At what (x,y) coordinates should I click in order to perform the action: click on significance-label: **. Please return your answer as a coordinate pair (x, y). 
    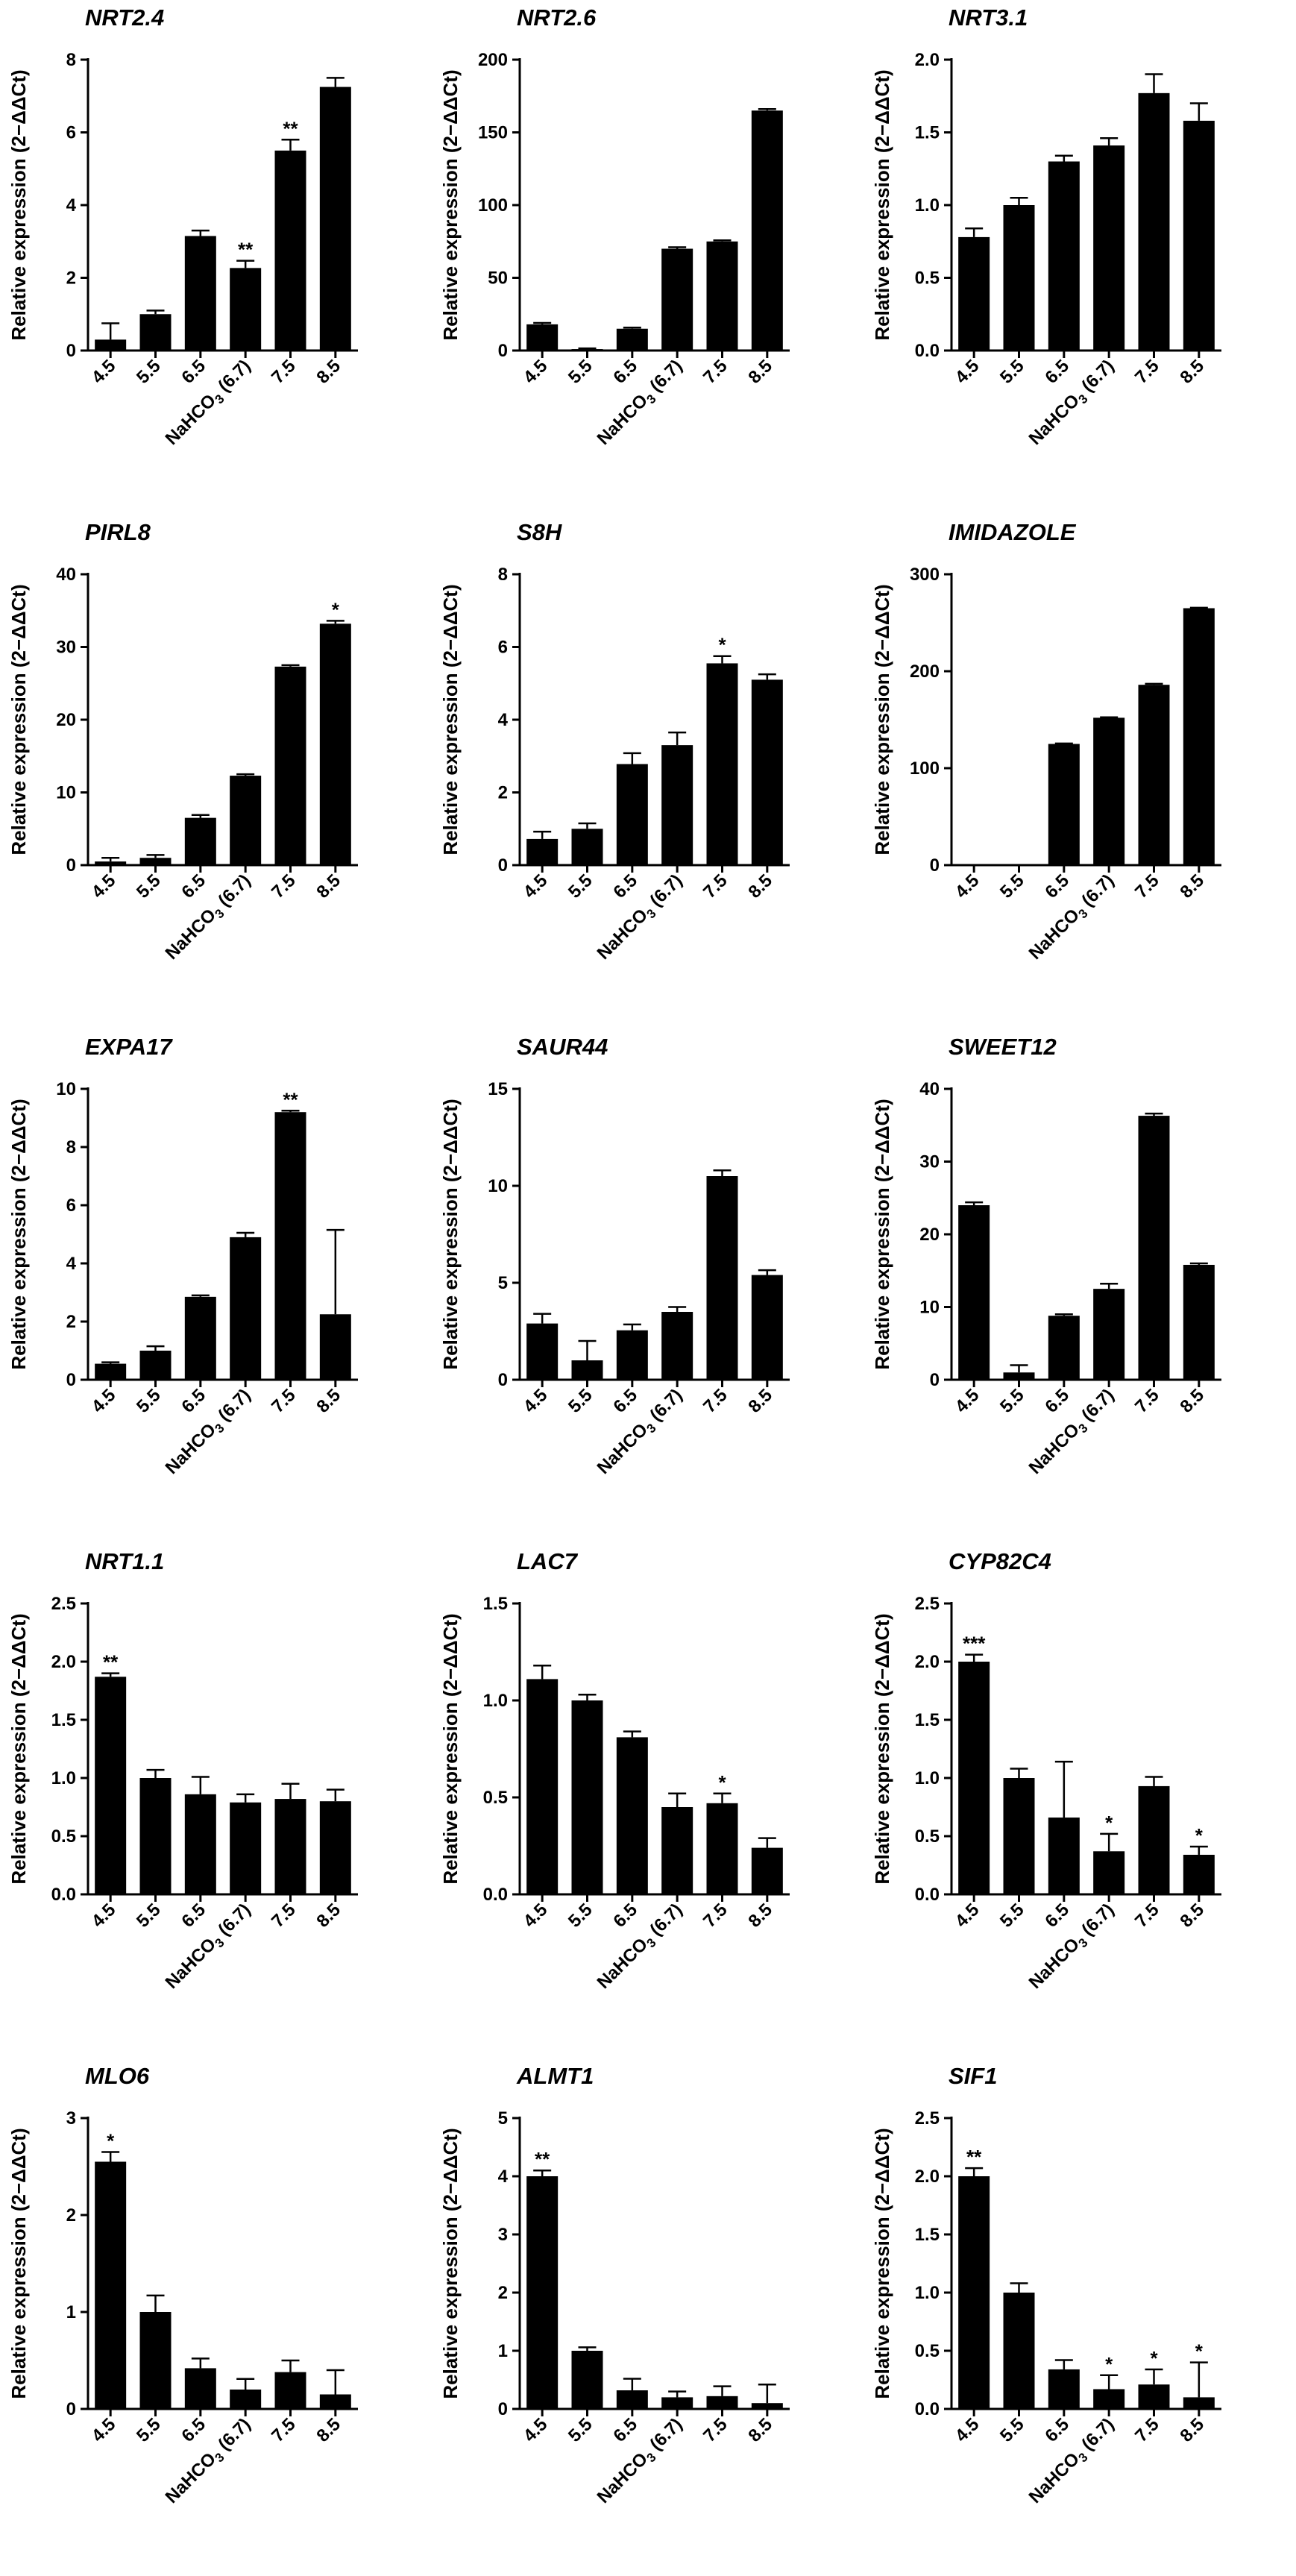
    Looking at the image, I should click on (290, 1099).